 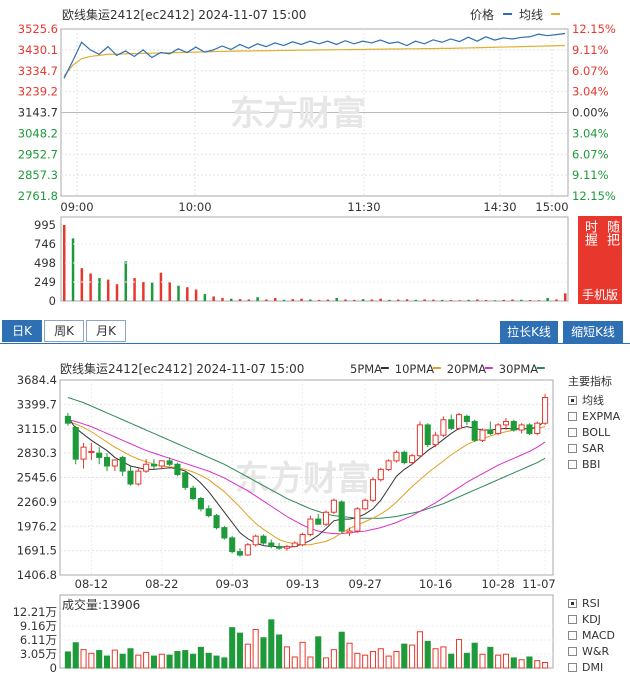 I want to click on upper-indicator-option: BOLL, so click(x=589, y=433).